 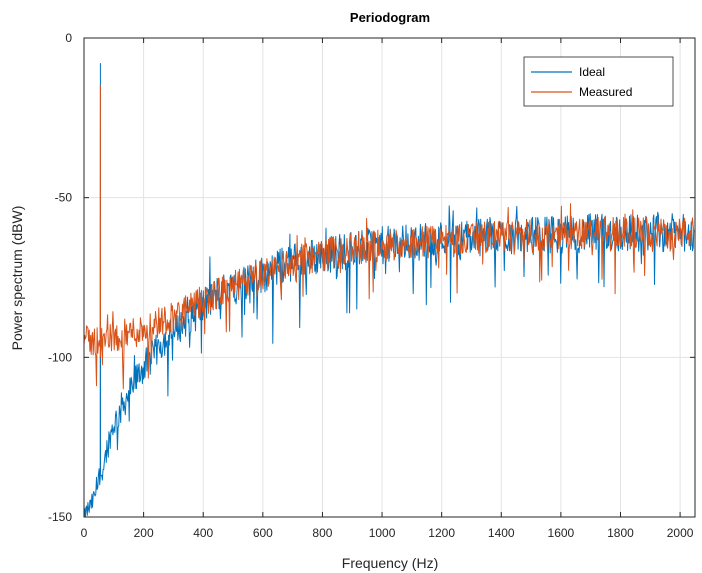 I want to click on legend-box, so click(x=598, y=81).